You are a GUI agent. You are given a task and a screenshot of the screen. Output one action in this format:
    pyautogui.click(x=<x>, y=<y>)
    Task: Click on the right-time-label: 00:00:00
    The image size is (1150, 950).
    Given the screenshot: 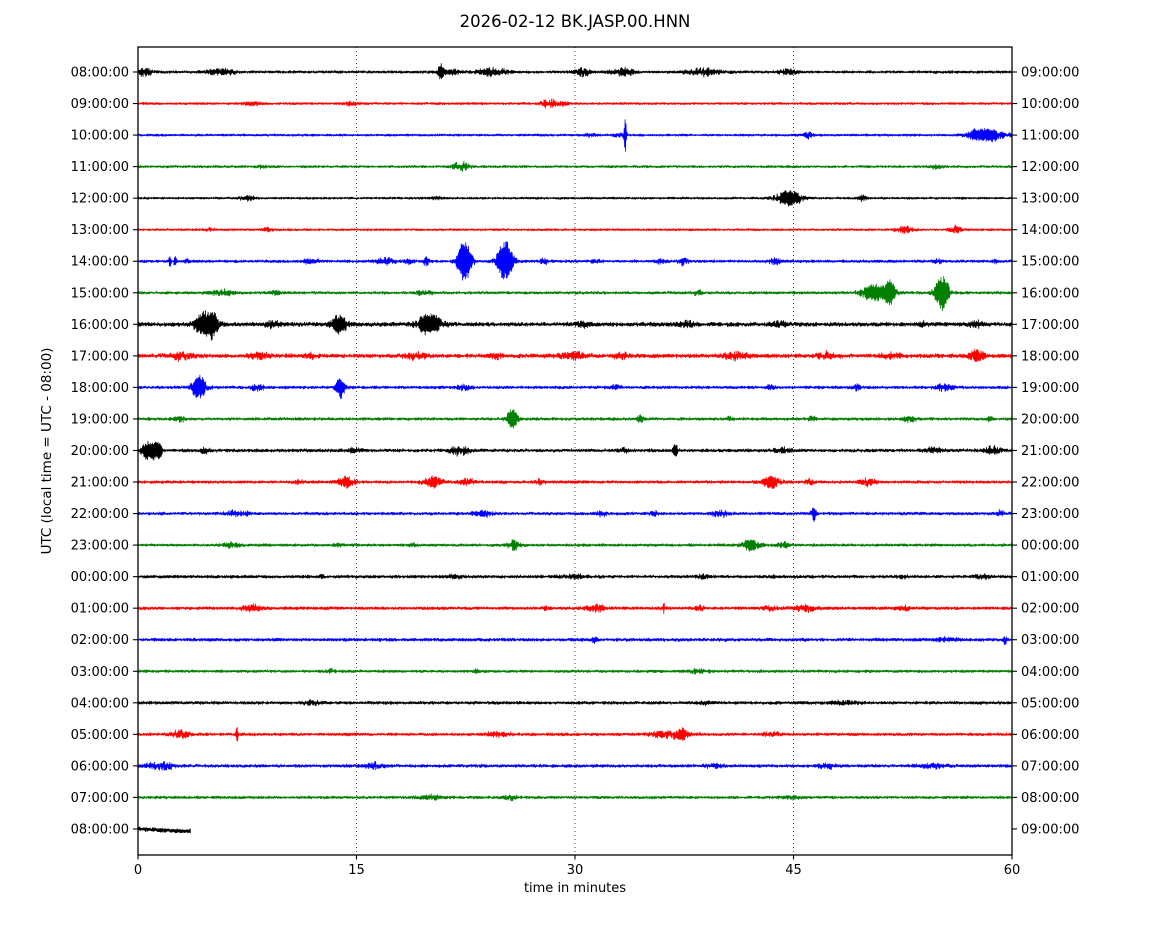 What is the action you would take?
    pyautogui.click(x=1050, y=546)
    